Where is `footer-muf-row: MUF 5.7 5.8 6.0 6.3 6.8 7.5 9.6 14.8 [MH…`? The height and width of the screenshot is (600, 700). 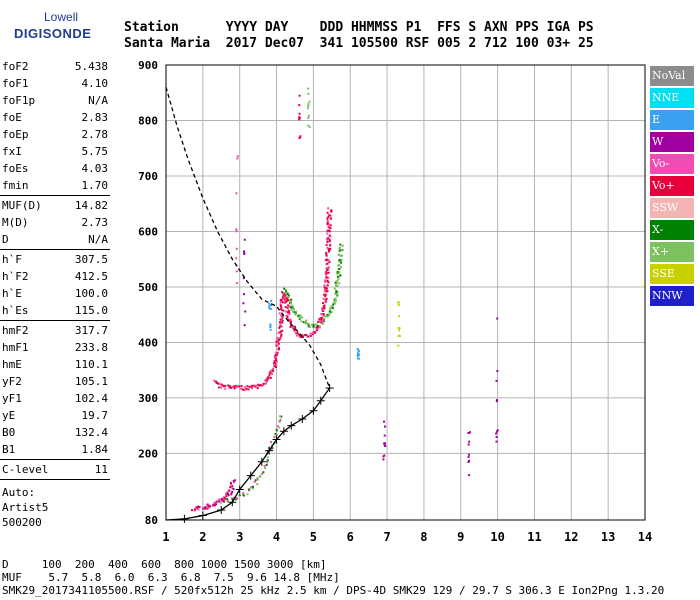 footer-muf-row: MUF 5.7 5.8 6.0 6.3 6.8 7.5 9.6 14.8 [MH… is located at coordinates (171, 577).